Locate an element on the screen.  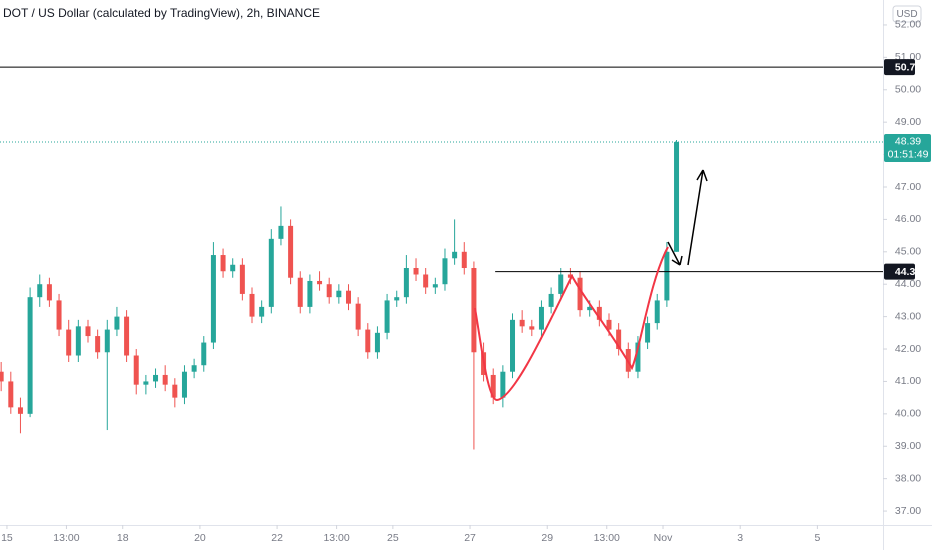
y-tick-label: 38.00 is located at coordinates (908, 478).